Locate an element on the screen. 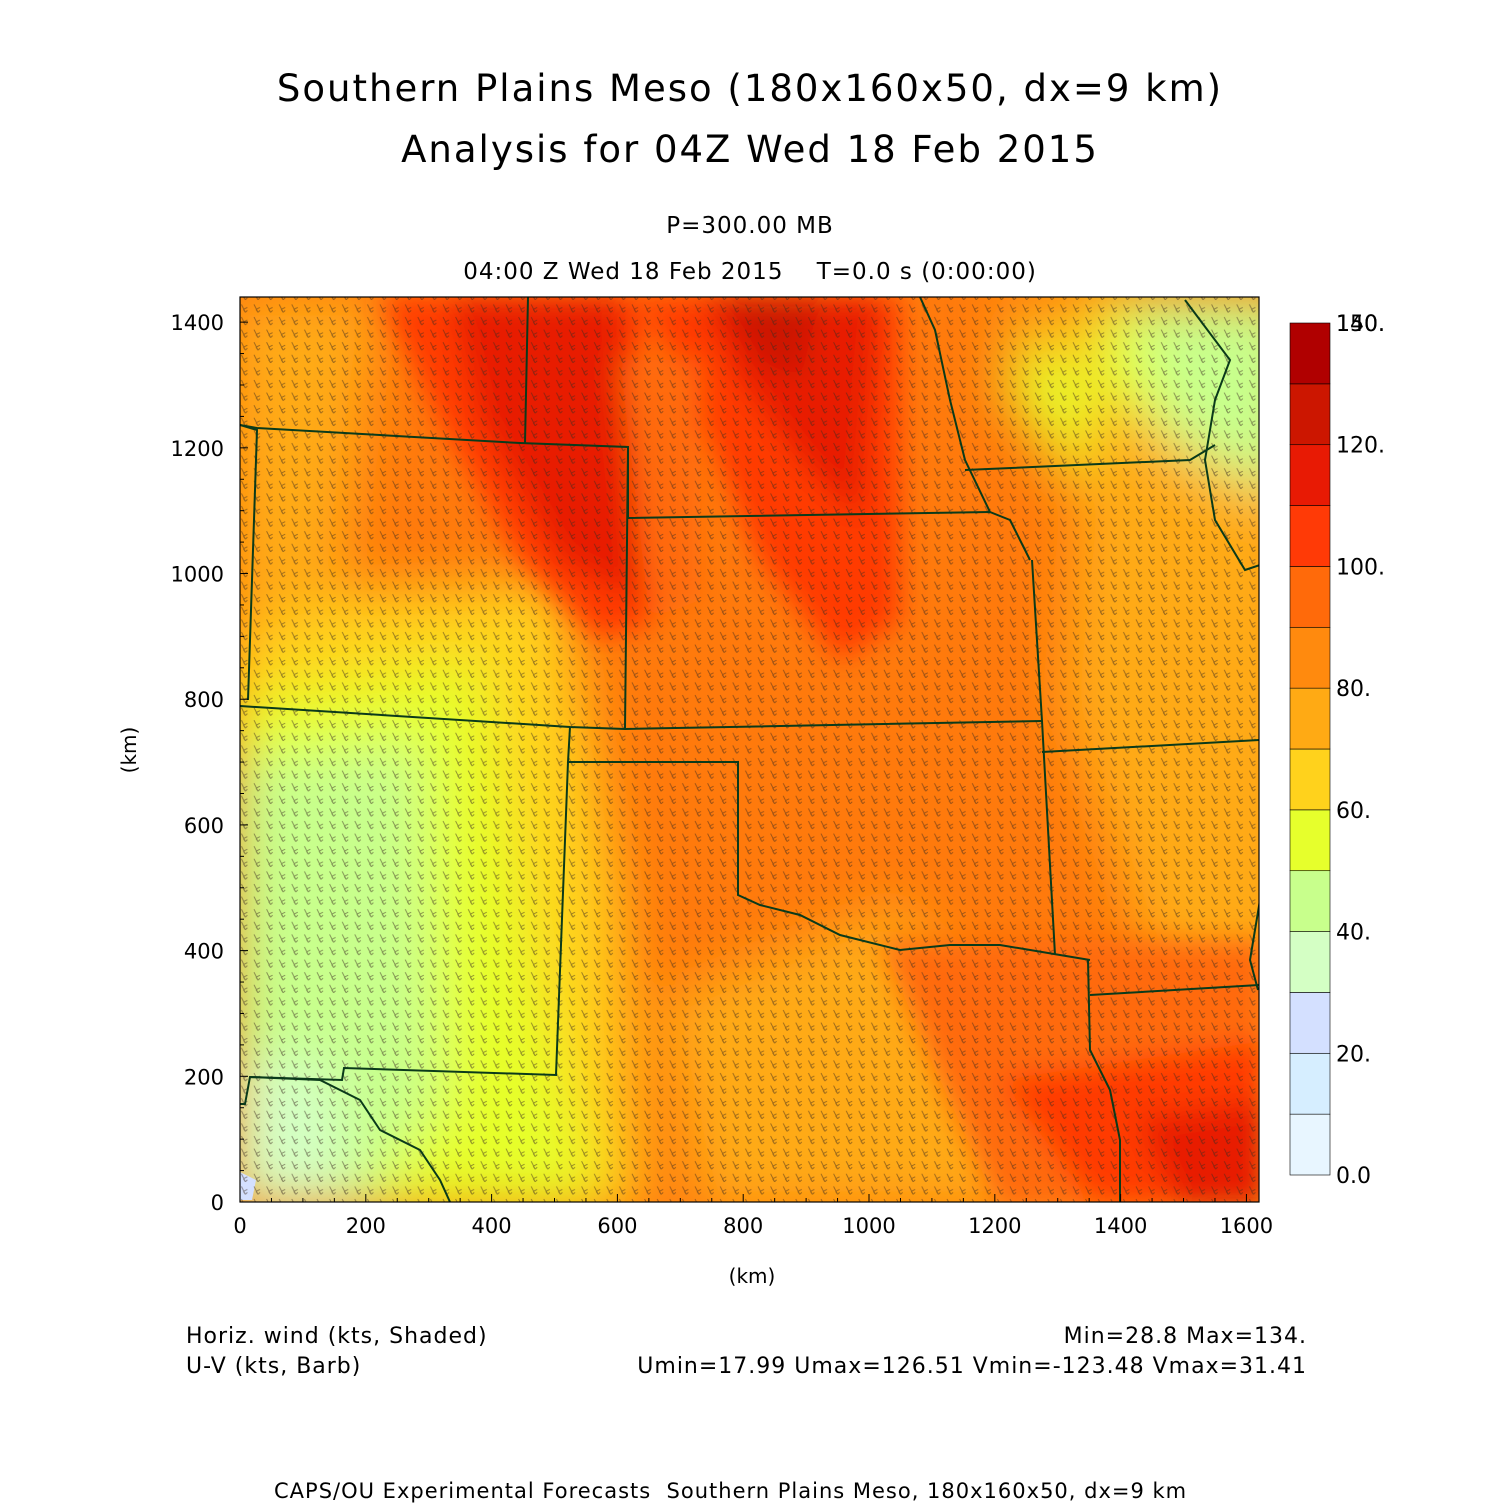 The image size is (1500, 1503). y-tick-label: 0 is located at coordinates (217, 1203).